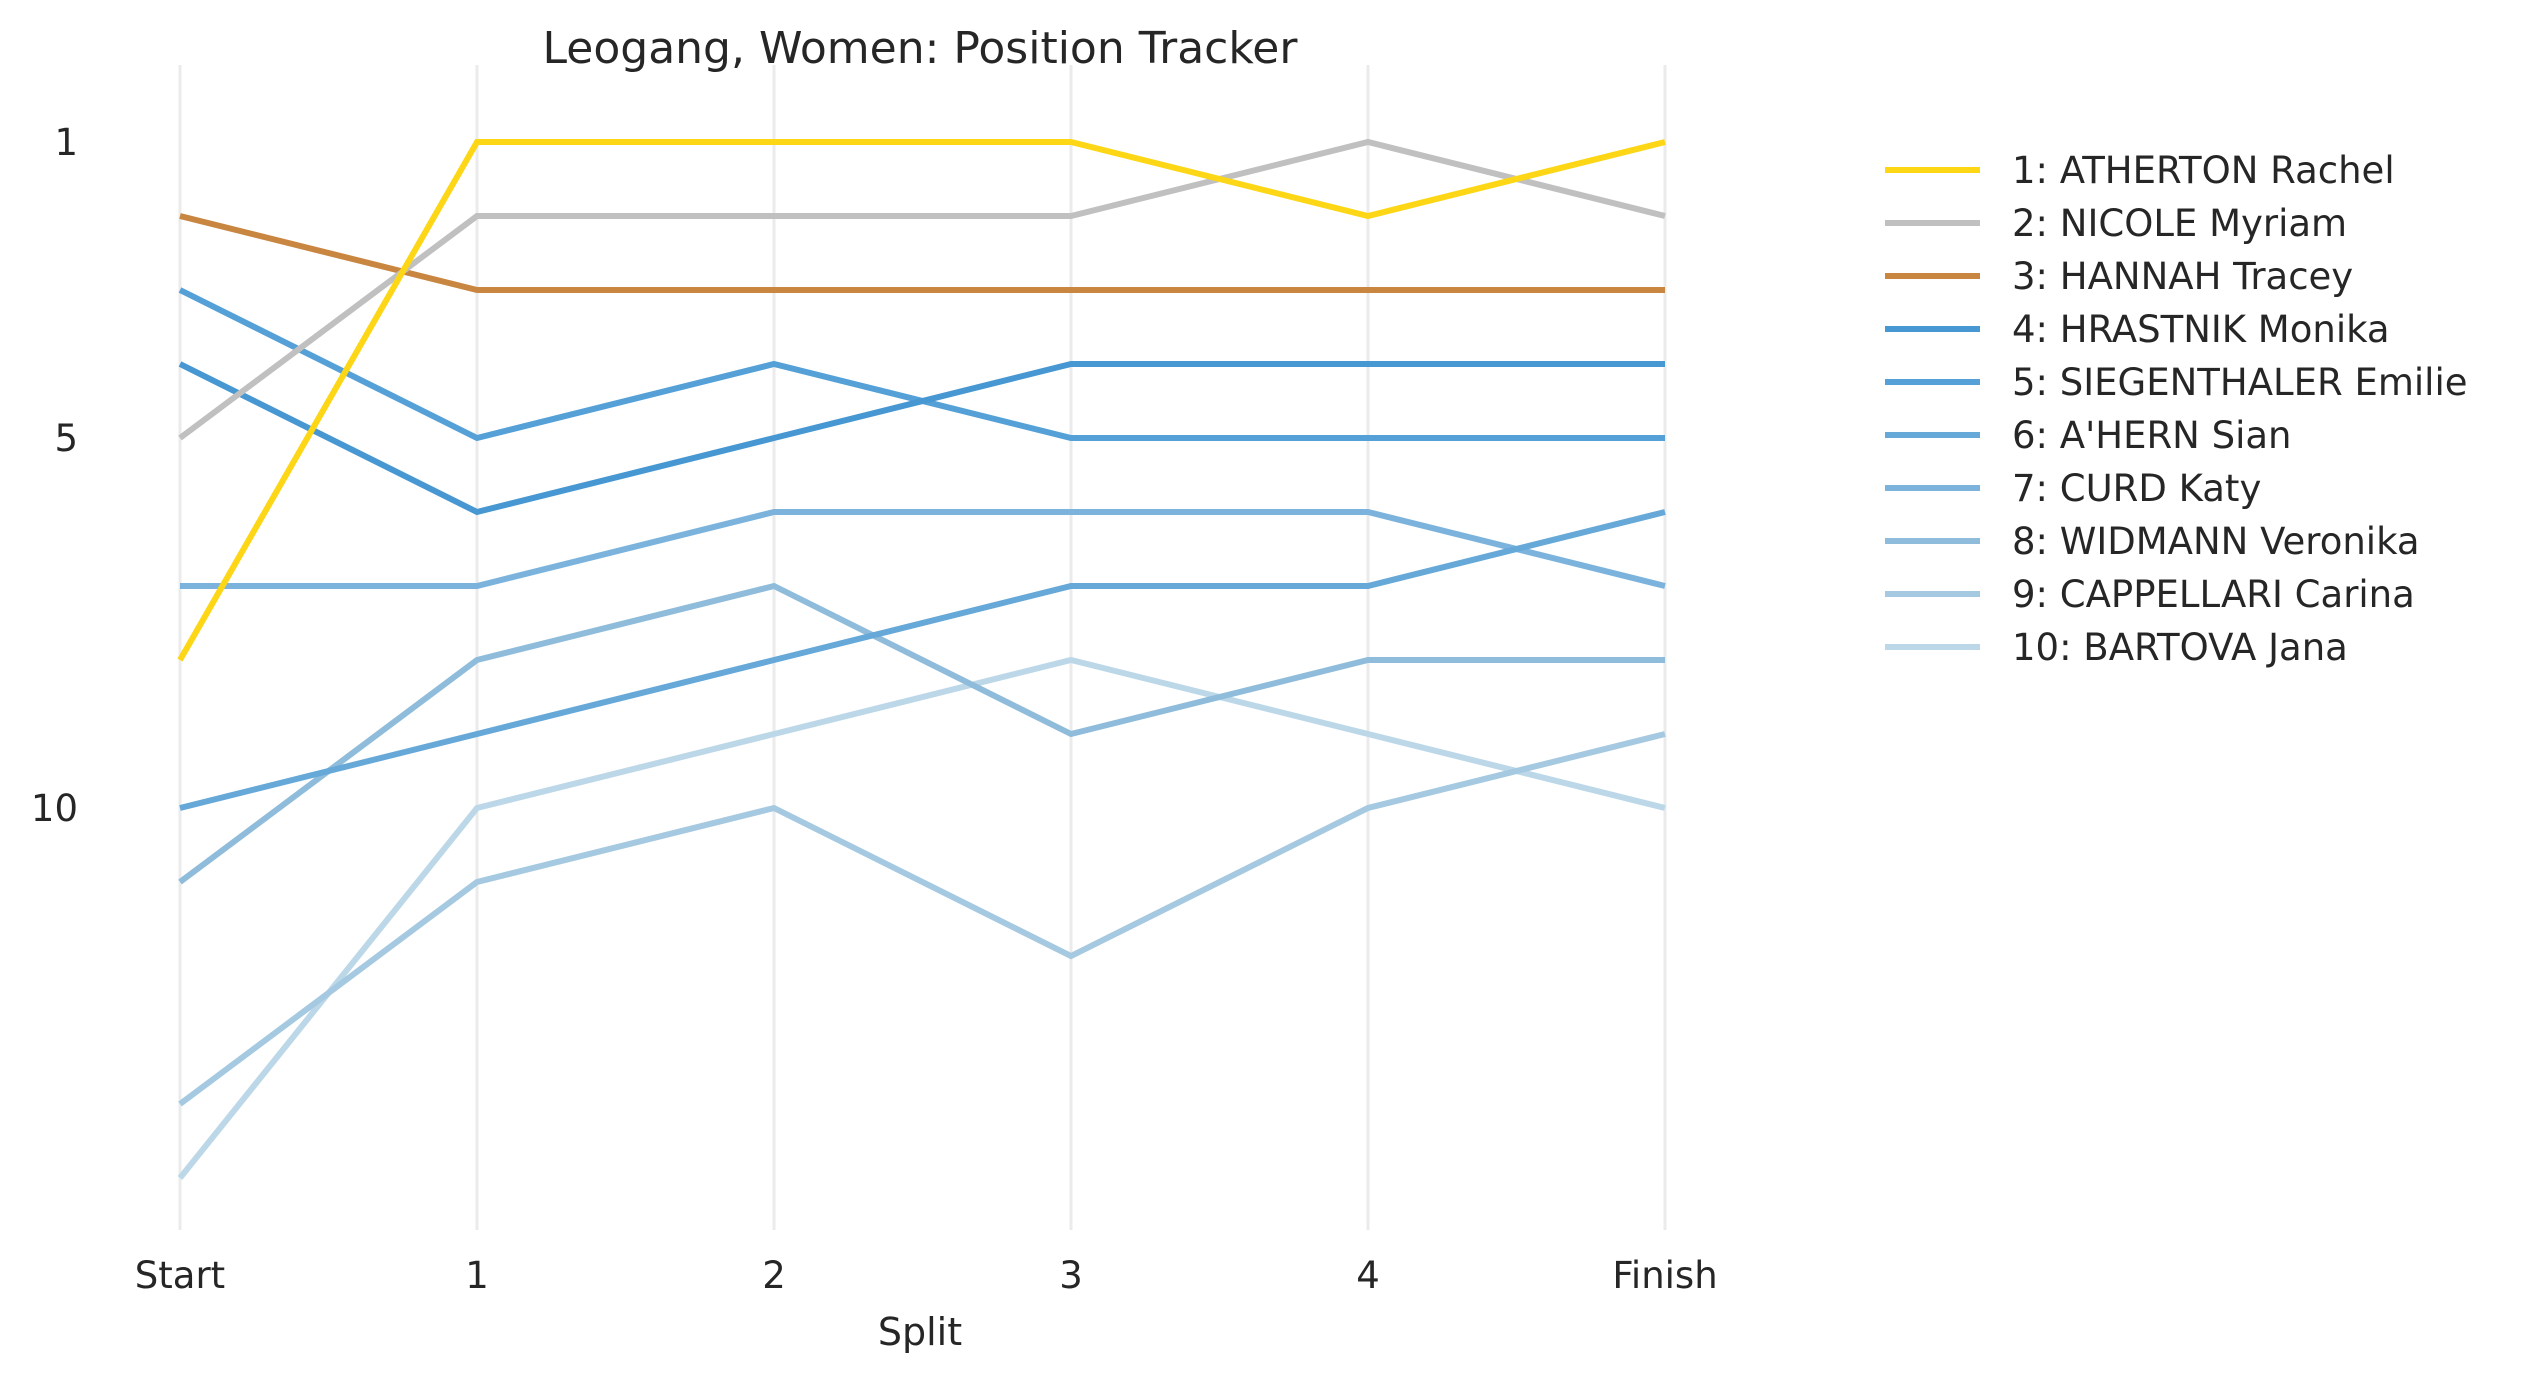 The height and width of the screenshot is (1378, 2539). What do you see at coordinates (2152, 435) in the screenshot?
I see `legend-label-6: 6: A'HERN Sian` at bounding box center [2152, 435].